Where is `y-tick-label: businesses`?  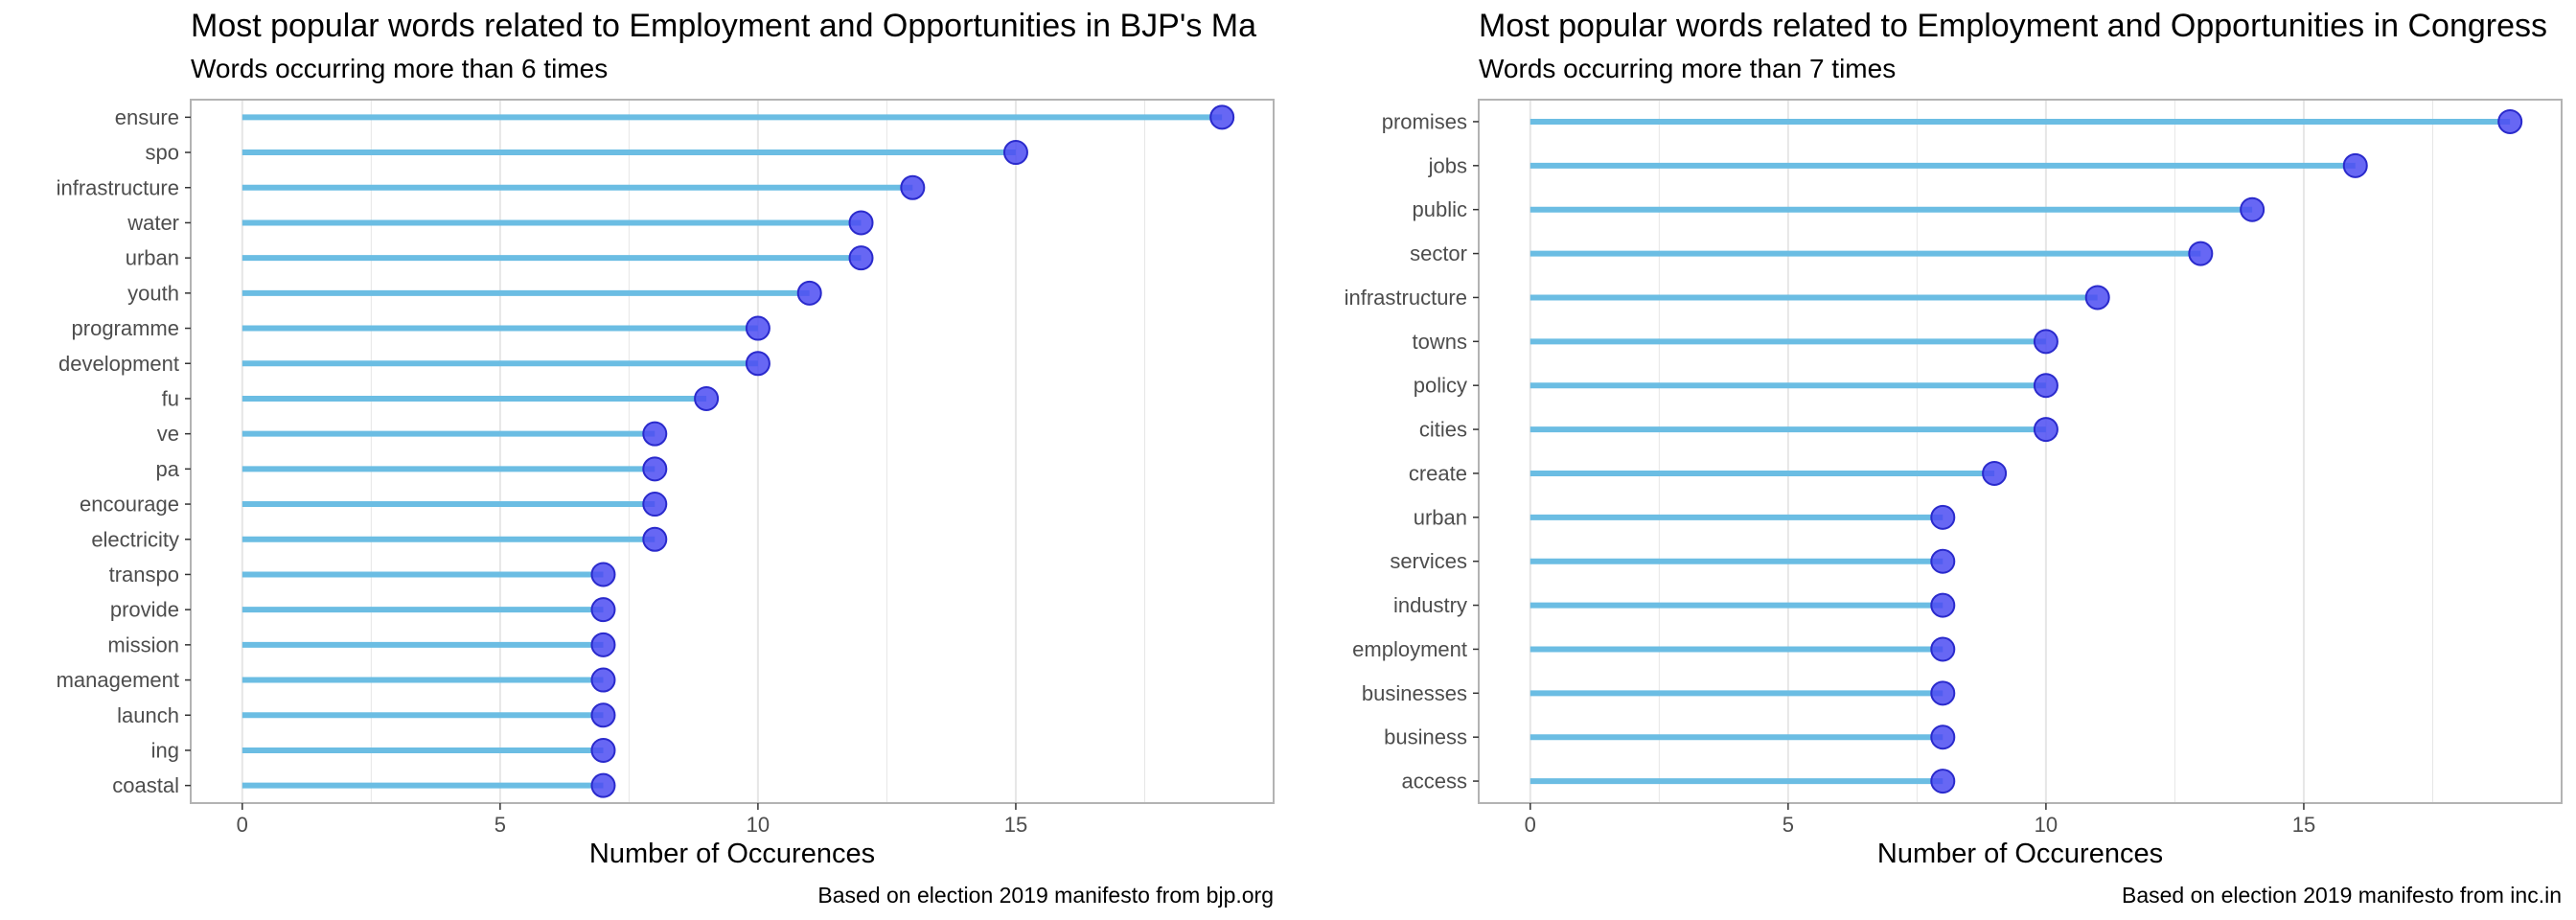 y-tick-label: businesses is located at coordinates (1414, 693).